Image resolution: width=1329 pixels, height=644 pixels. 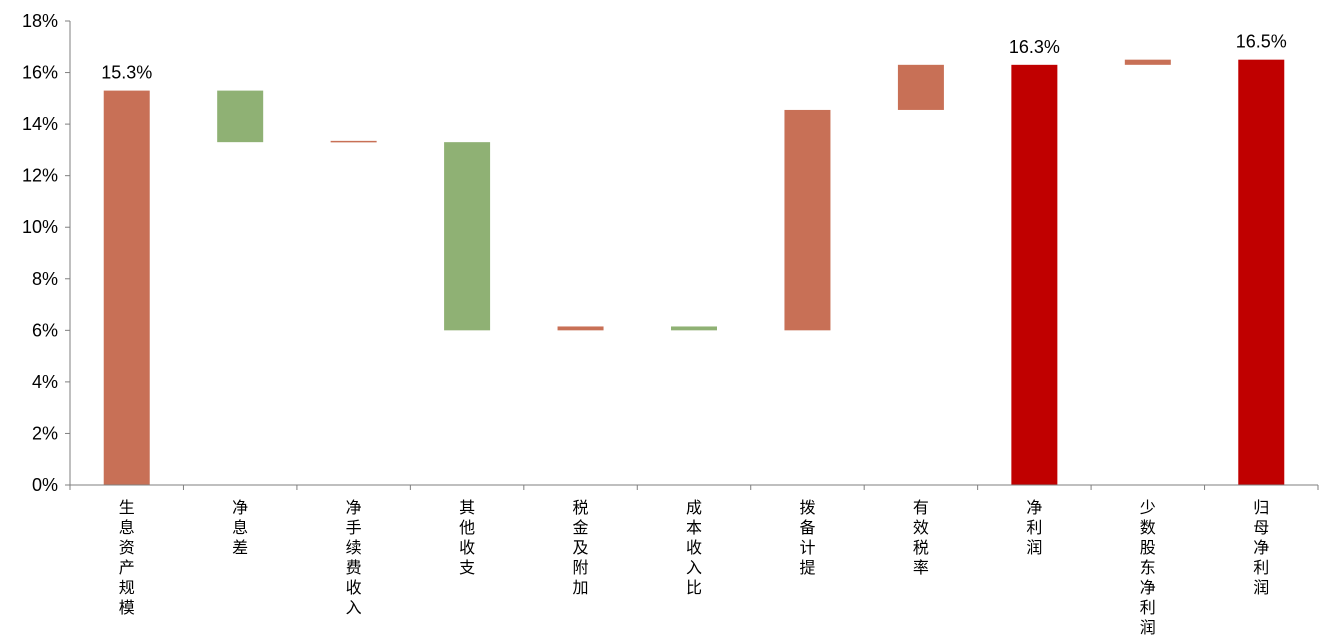 I want to click on category-label: 有效税率, so click(x=921, y=537).